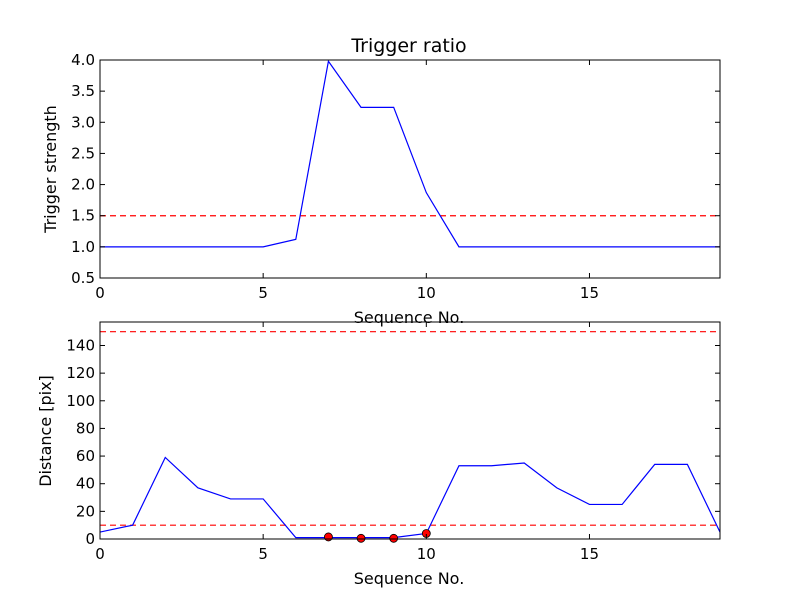  I want to click on y-tick-label: 4.0, so click(83, 60).